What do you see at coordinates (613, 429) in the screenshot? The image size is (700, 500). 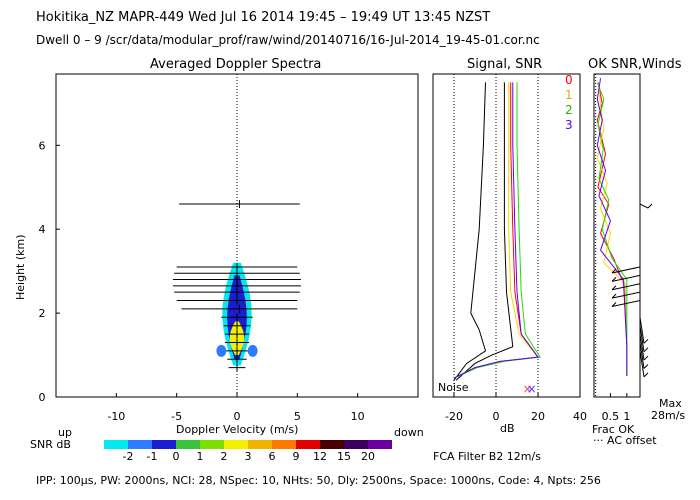 I see `frac-ok-label: Frac OK` at bounding box center [613, 429].